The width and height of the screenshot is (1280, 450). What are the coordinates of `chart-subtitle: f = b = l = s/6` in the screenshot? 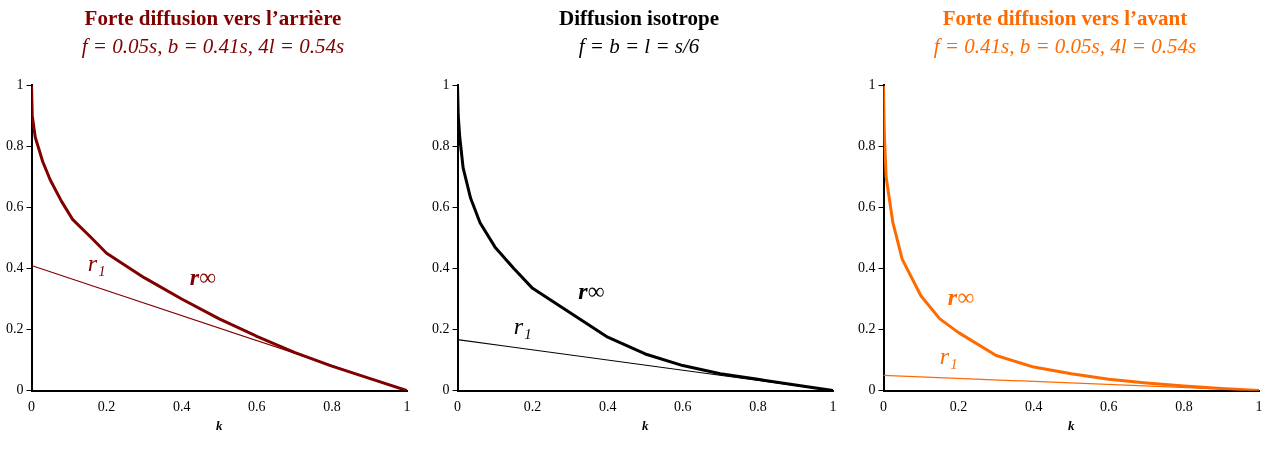 It's located at (639, 47).